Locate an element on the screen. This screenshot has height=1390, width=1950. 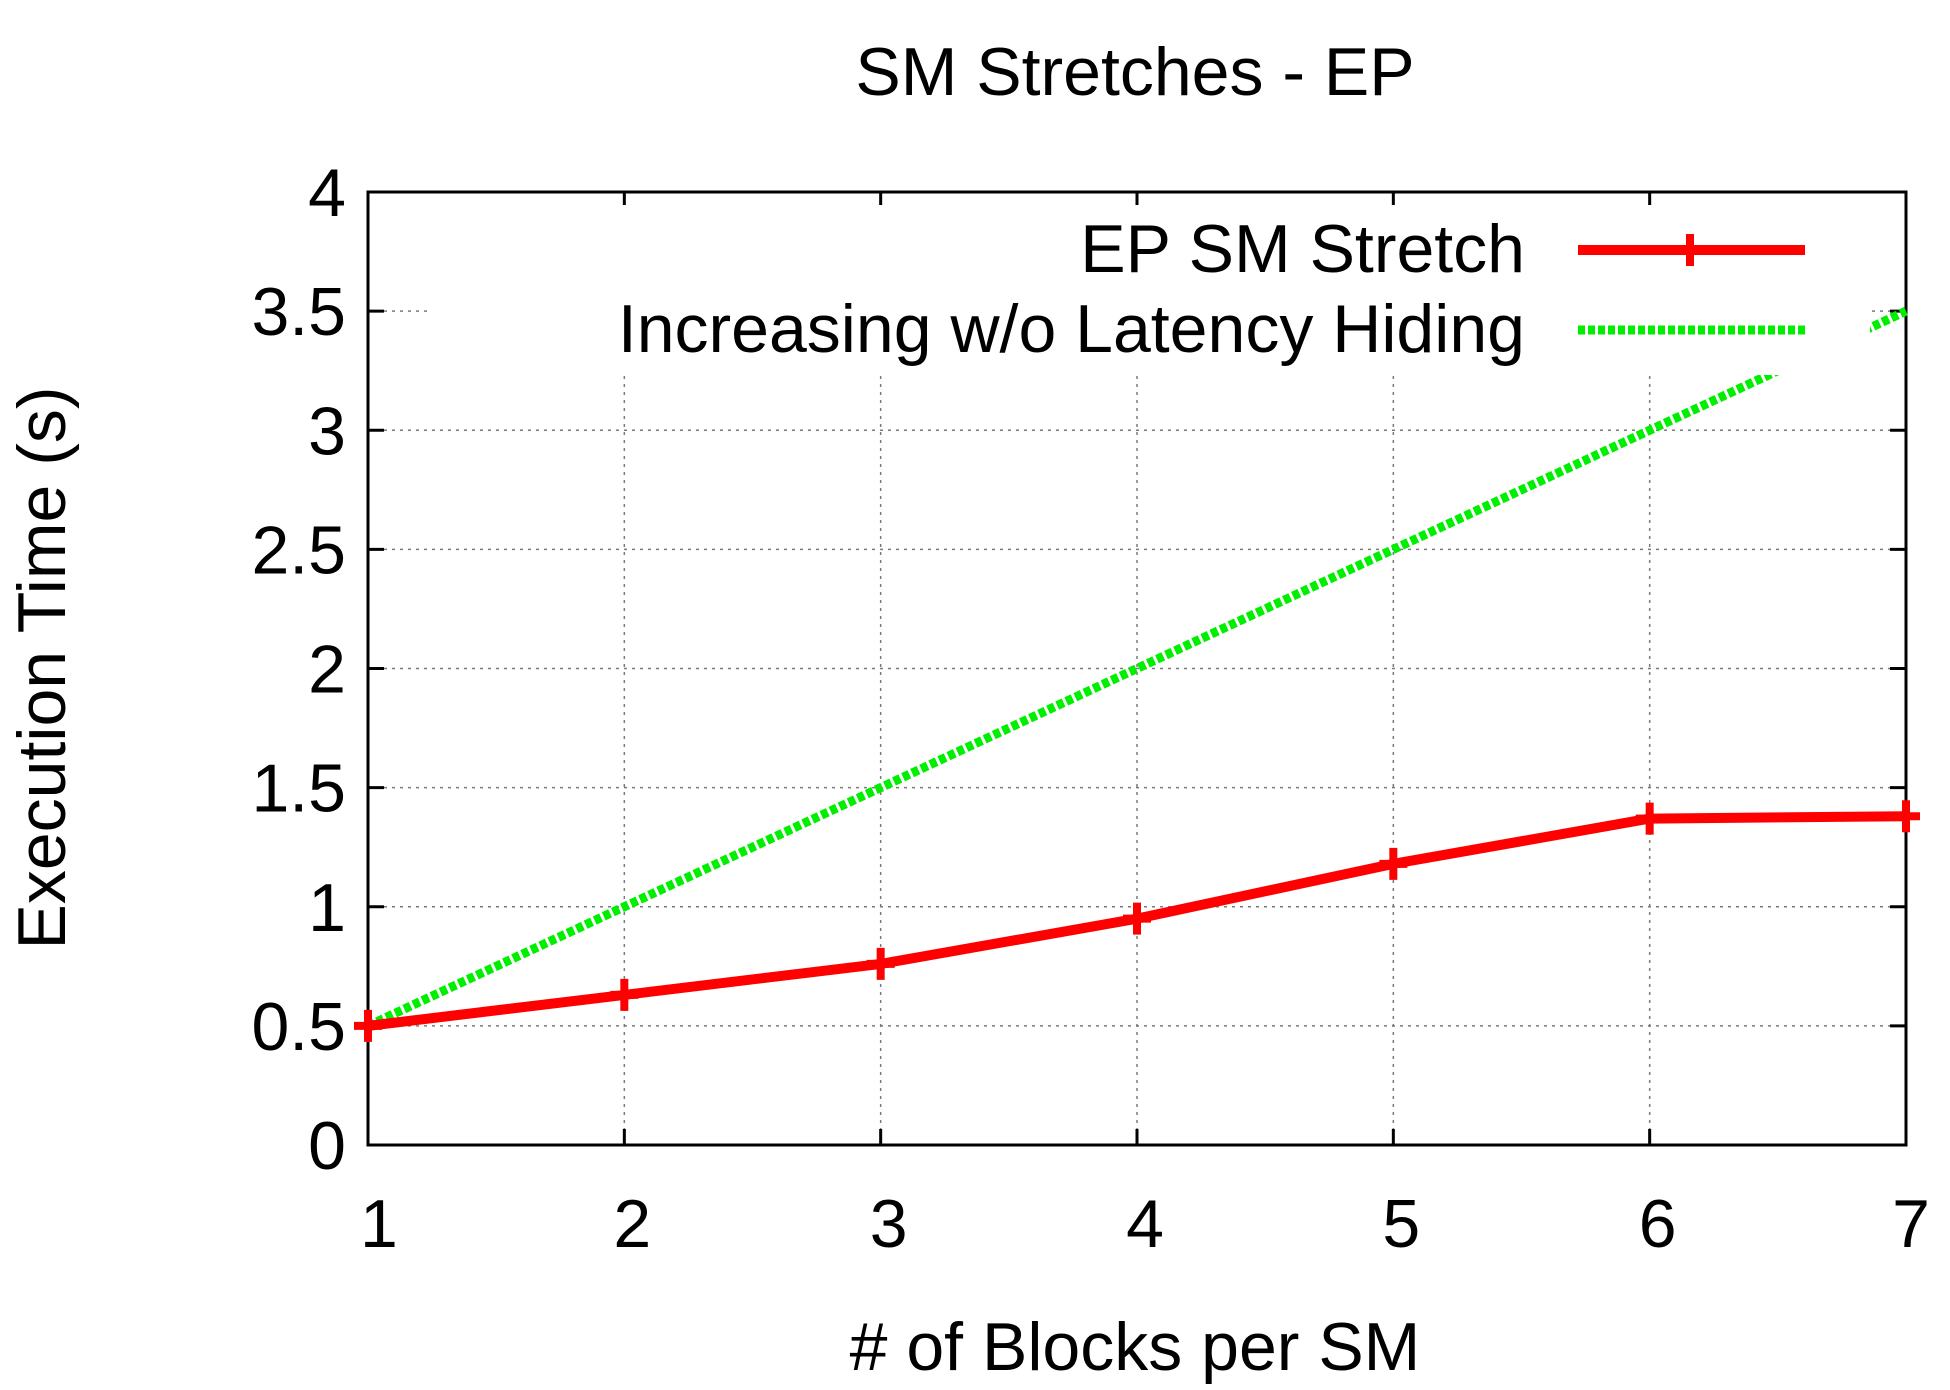
legend-box is located at coordinates (1150, 290).